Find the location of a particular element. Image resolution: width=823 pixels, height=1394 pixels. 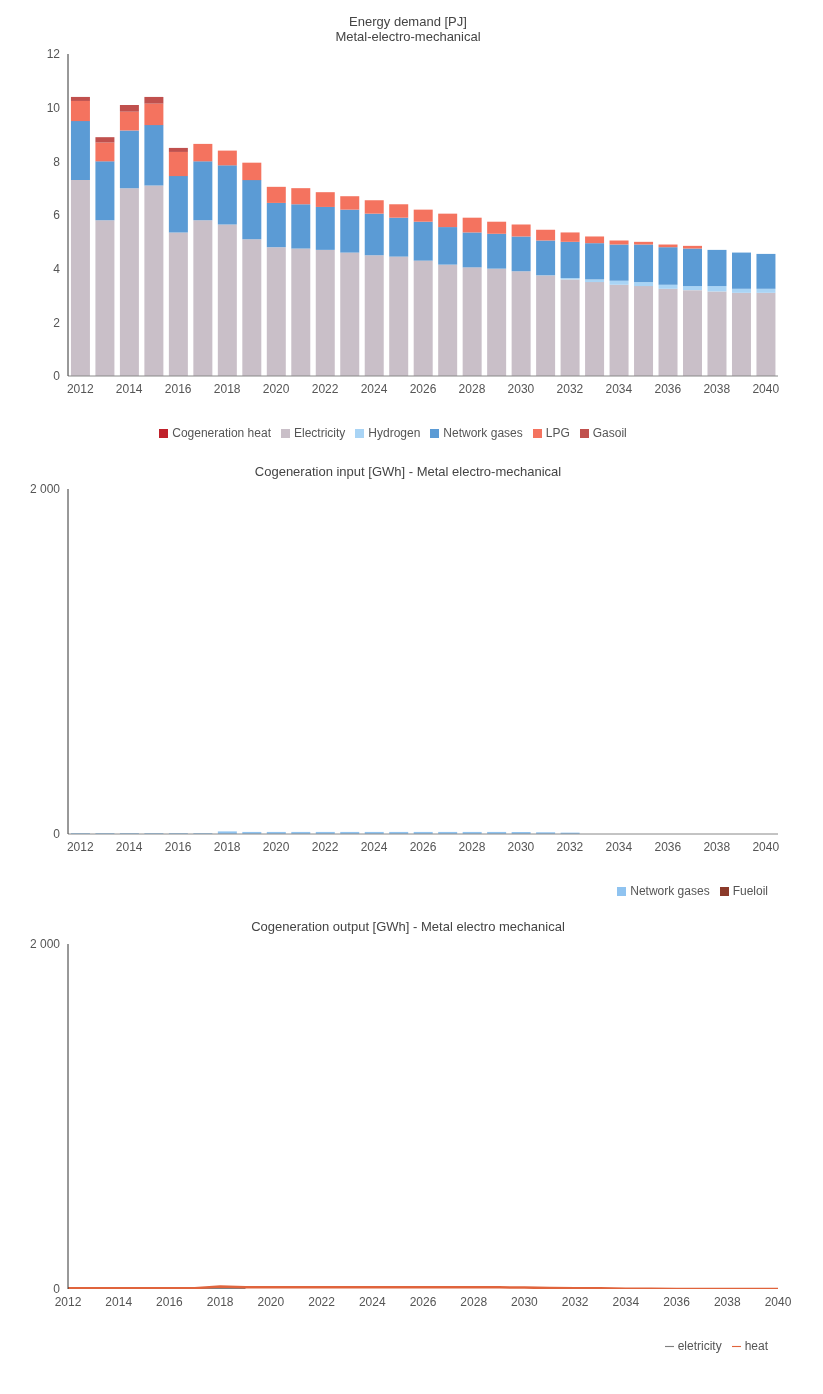

legend-label: heat is located at coordinates (756, 1346).